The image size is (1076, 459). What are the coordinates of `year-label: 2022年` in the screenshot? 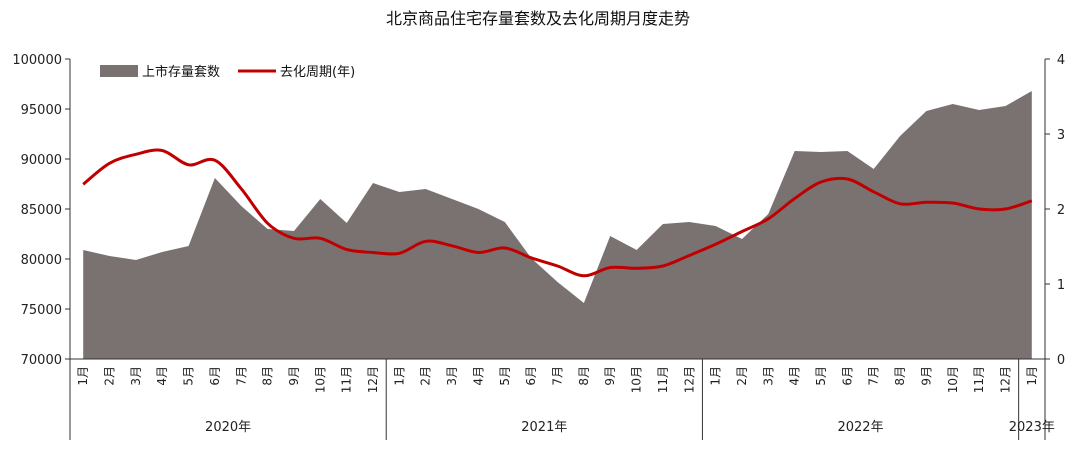 It's located at (860, 427).